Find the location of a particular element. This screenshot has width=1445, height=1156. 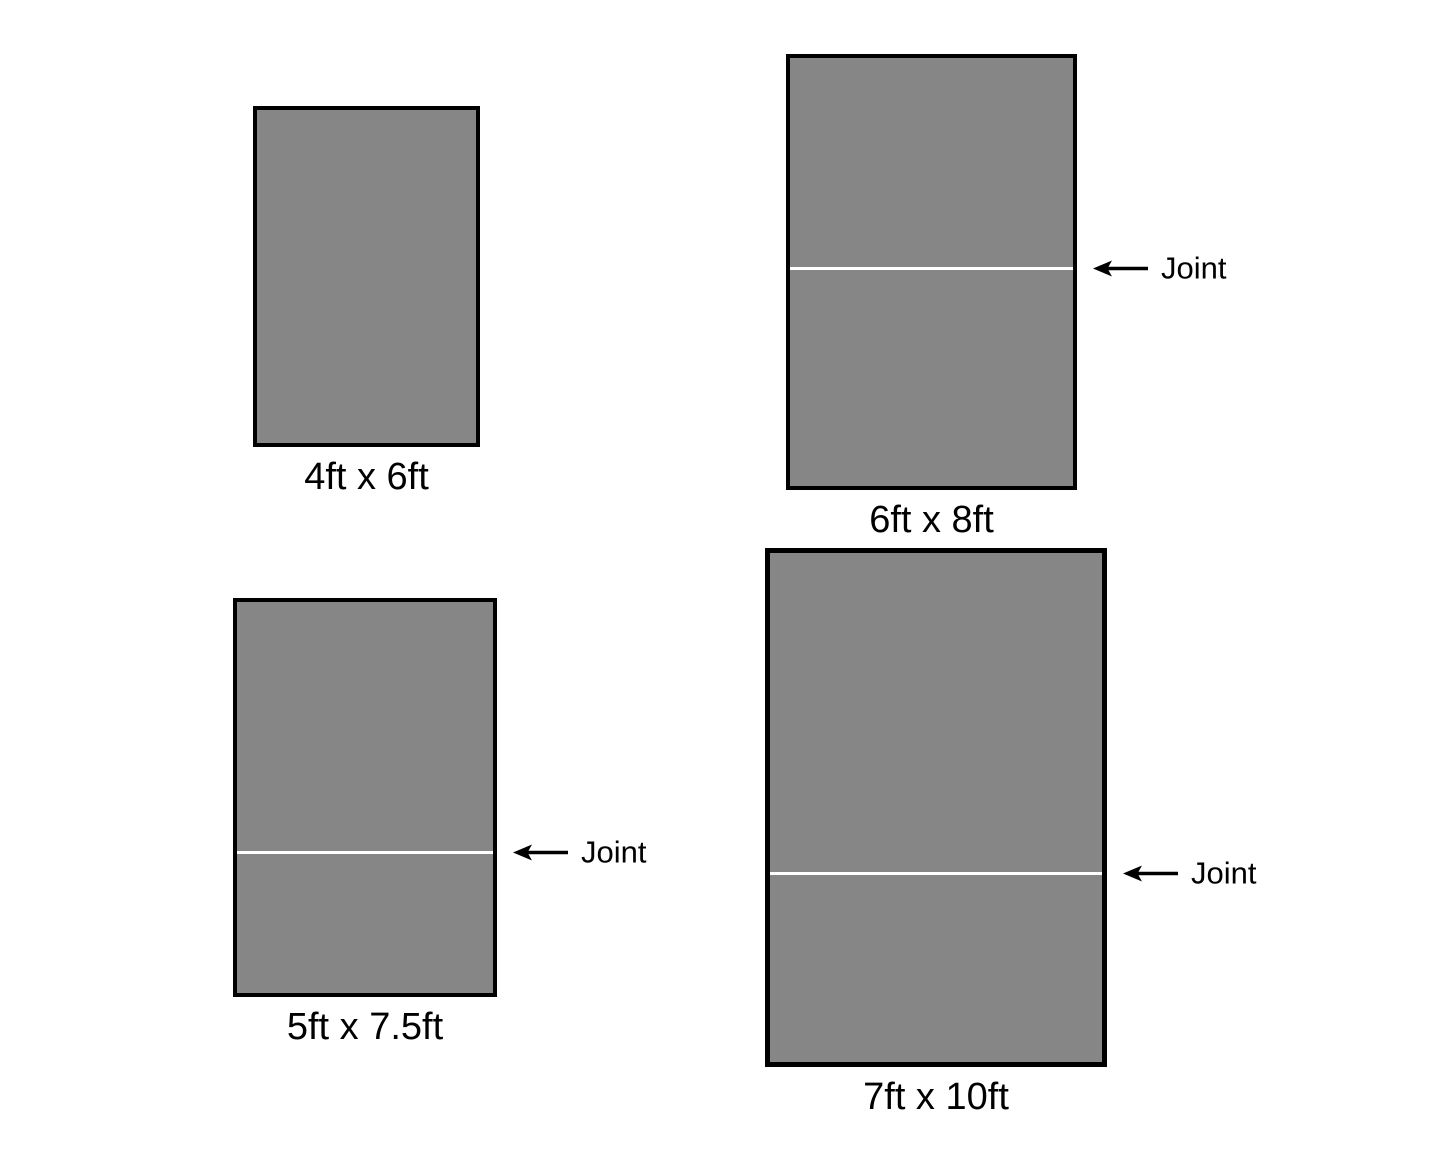

rug-size-label: 7ft x 10ft is located at coordinates (936, 1097).